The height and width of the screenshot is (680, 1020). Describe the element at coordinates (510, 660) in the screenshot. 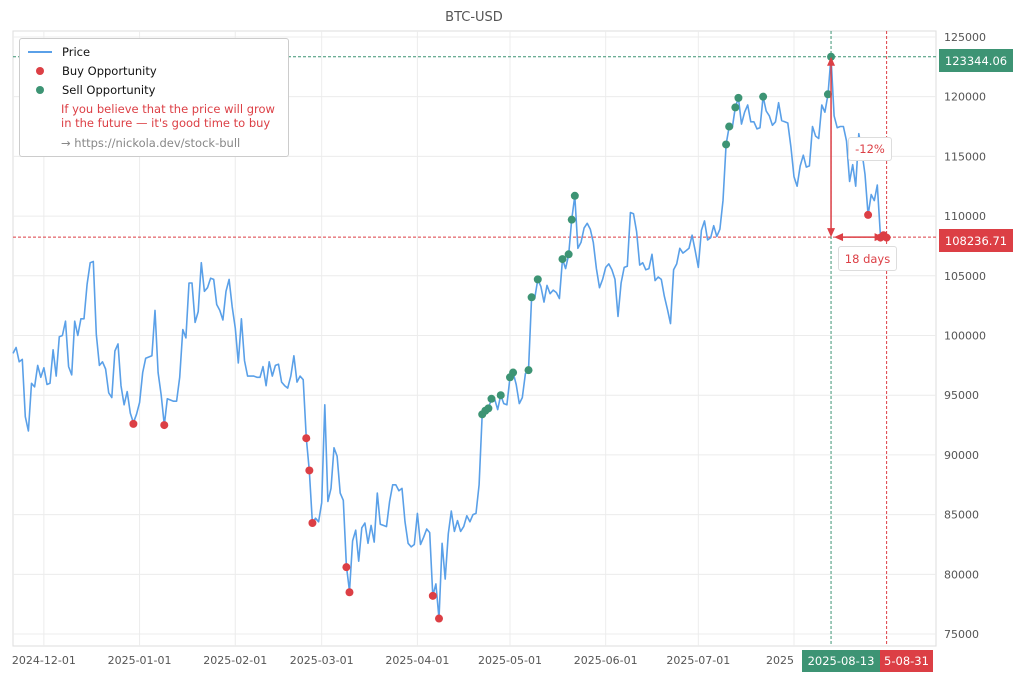

I see `x-tick-label: 2025-05-01` at that location.